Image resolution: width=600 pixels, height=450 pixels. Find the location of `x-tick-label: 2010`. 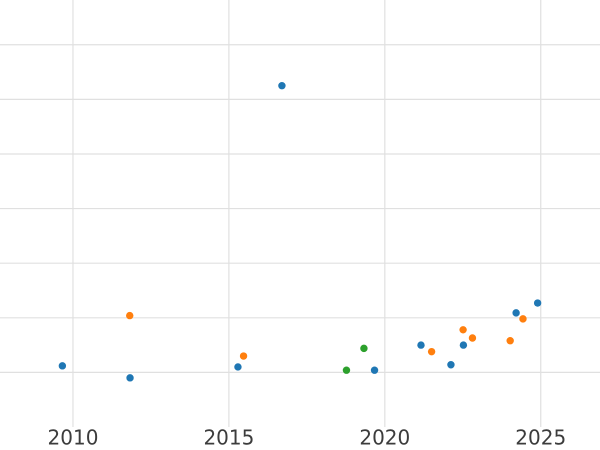

x-tick-label: 2010 is located at coordinates (73, 438).